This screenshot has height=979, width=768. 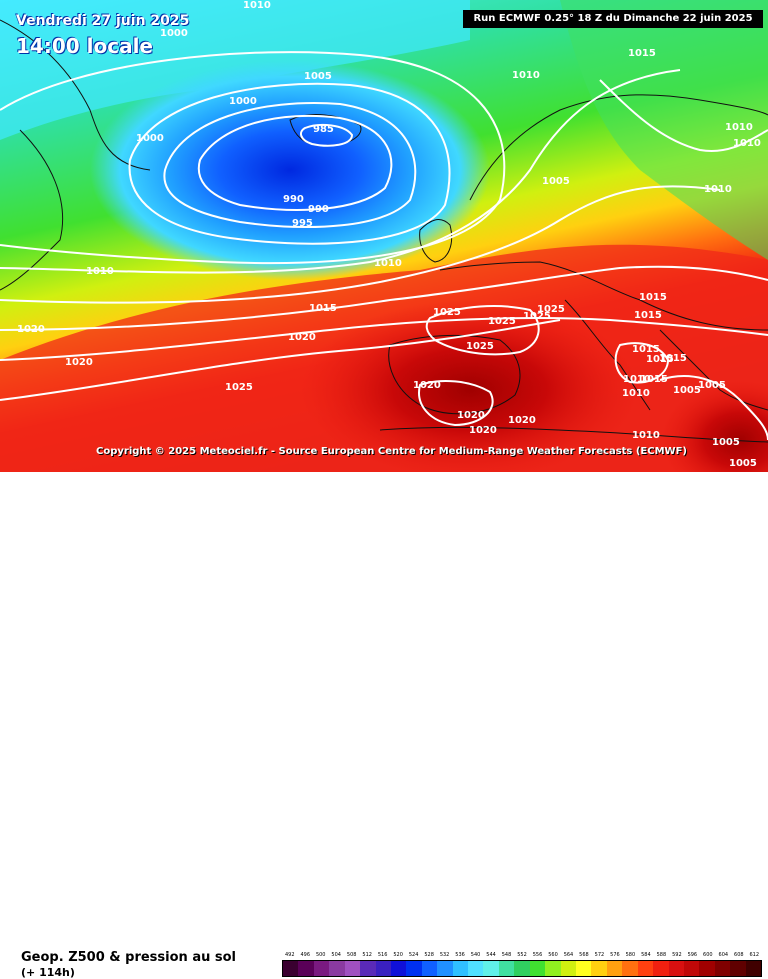 What do you see at coordinates (429, 955) in the screenshot?
I see `scale-label: 528` at bounding box center [429, 955].